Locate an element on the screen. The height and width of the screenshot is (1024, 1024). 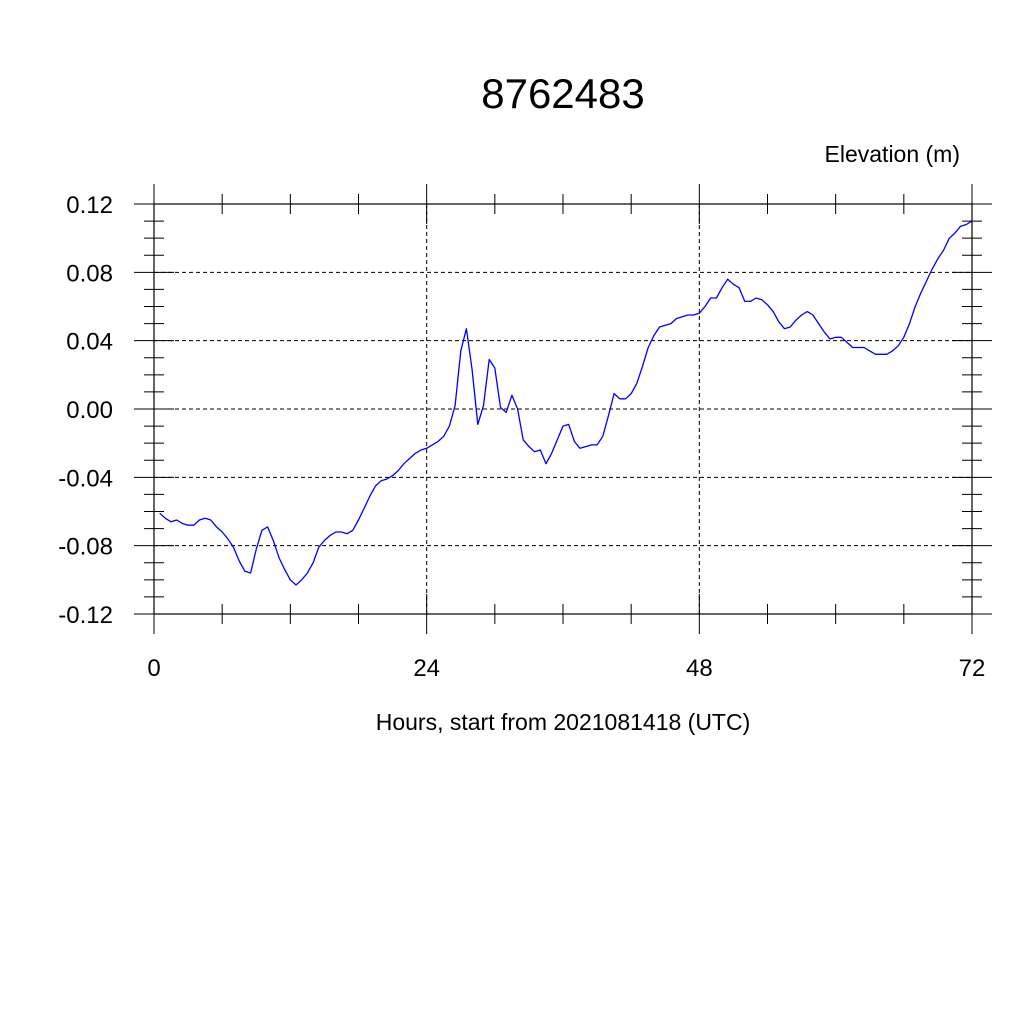
y-tick-label: 0.00 is located at coordinates (89, 410).